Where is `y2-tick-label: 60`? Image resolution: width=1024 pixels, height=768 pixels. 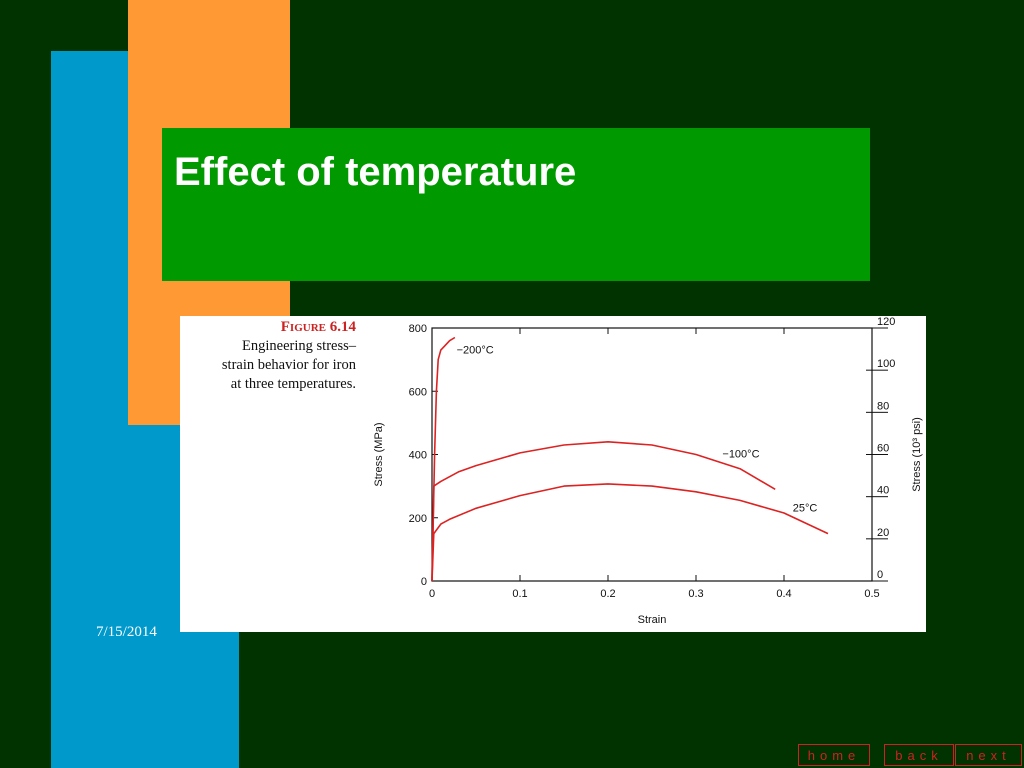
y2-tick-label: 60 is located at coordinates (883, 449).